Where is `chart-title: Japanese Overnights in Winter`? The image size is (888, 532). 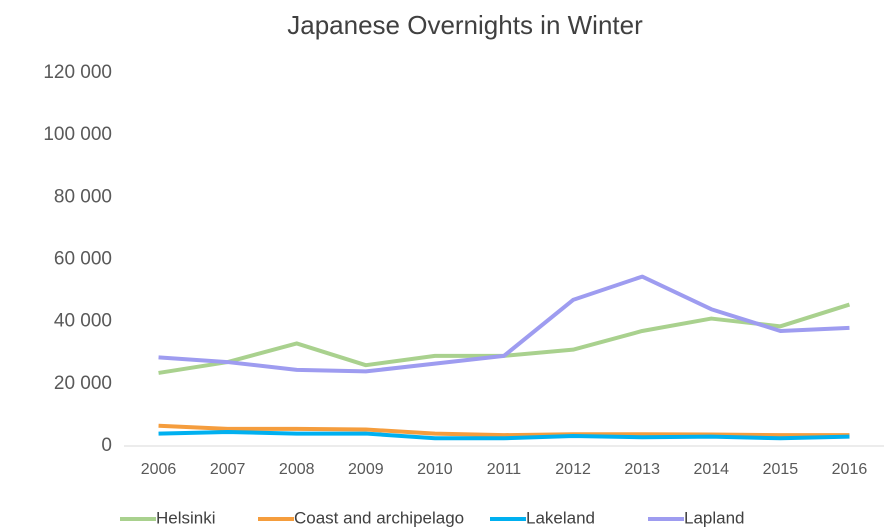
chart-title: Japanese Overnights in Winter is located at coordinates (465, 25).